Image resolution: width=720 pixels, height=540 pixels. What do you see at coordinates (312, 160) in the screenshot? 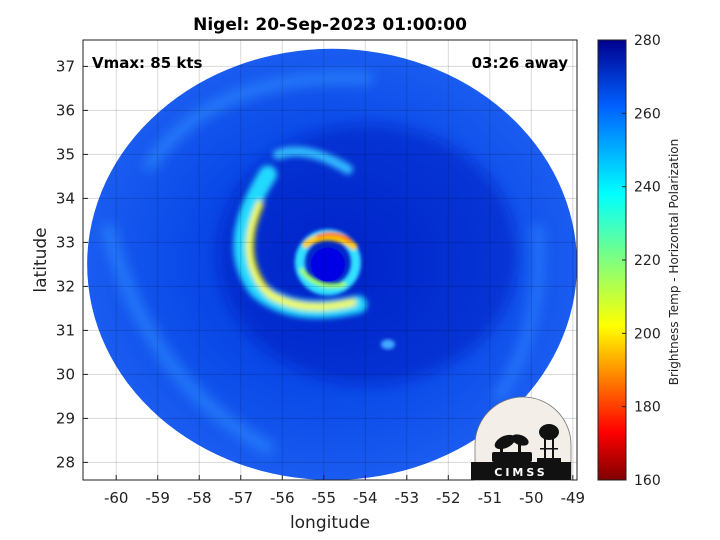
I see `rainband-north-arc` at bounding box center [312, 160].